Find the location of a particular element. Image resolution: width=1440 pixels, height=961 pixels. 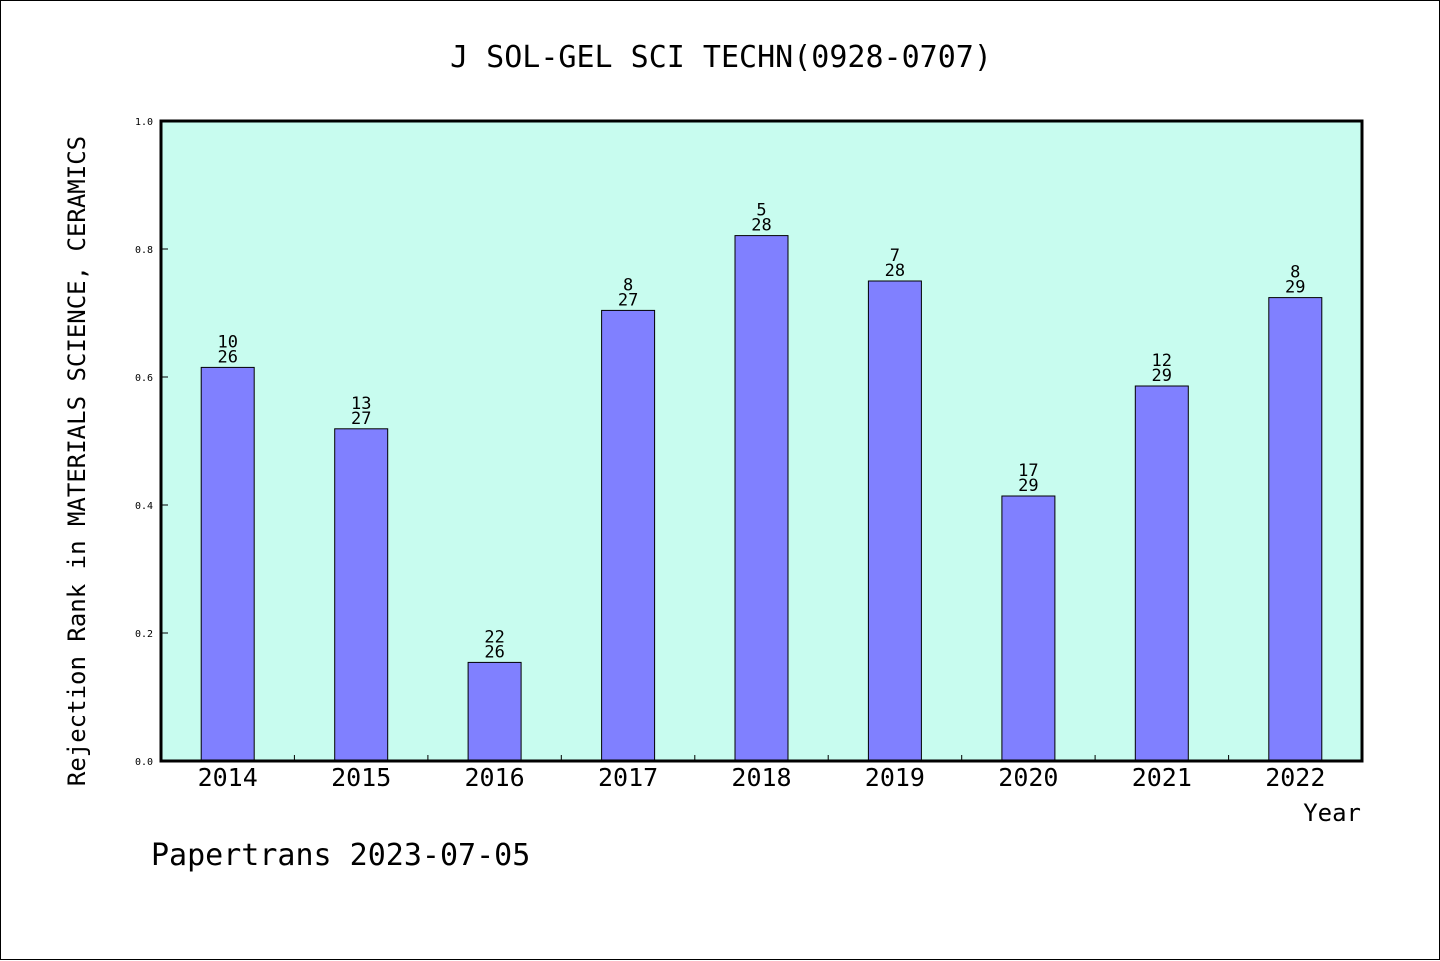

y-tick-label: 0.0 is located at coordinates (144, 762).